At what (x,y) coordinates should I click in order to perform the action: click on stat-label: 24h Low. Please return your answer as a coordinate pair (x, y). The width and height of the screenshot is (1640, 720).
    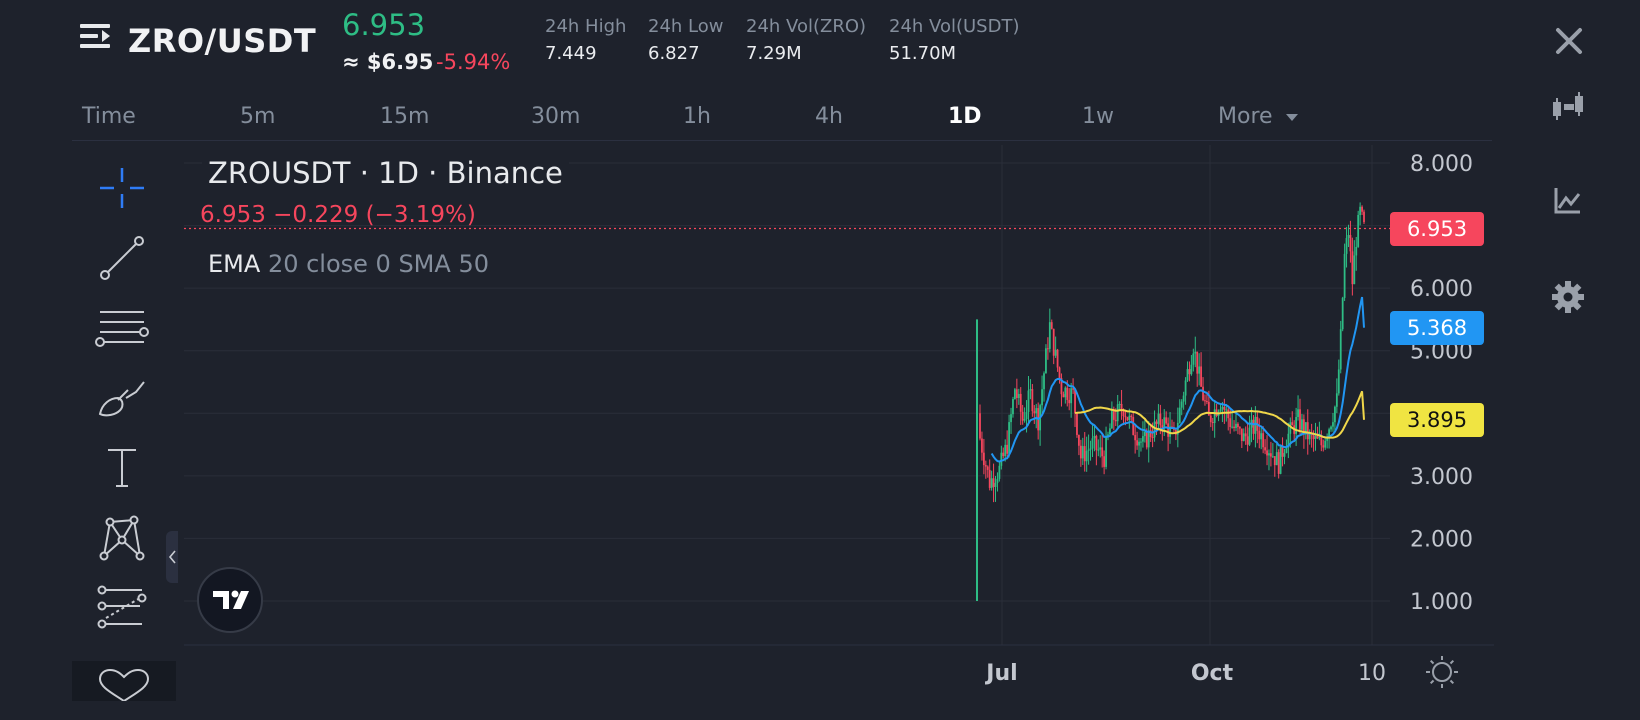
    Looking at the image, I should click on (686, 26).